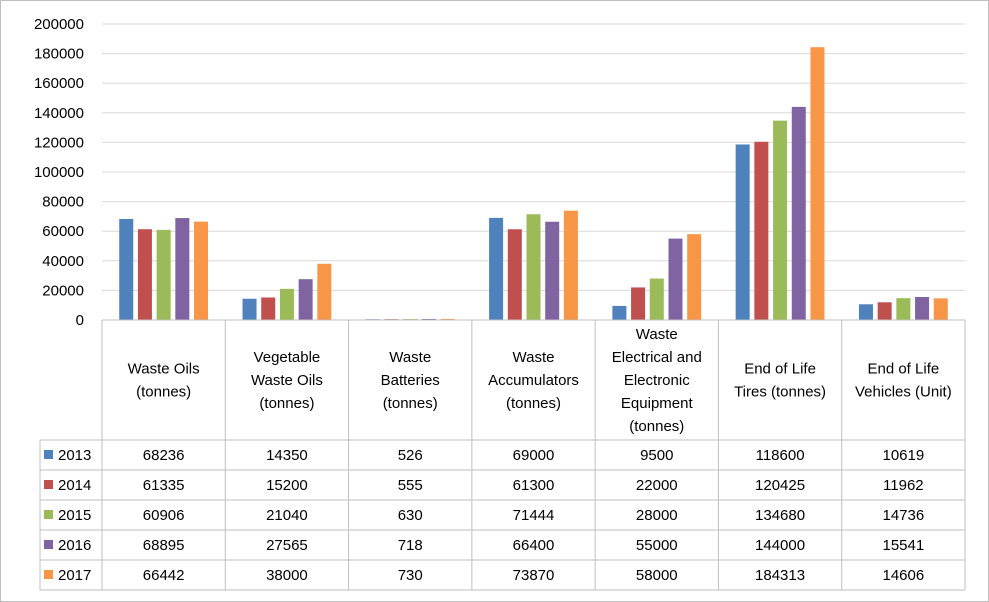  I want to click on y-tick-label: 100000, so click(59, 172).